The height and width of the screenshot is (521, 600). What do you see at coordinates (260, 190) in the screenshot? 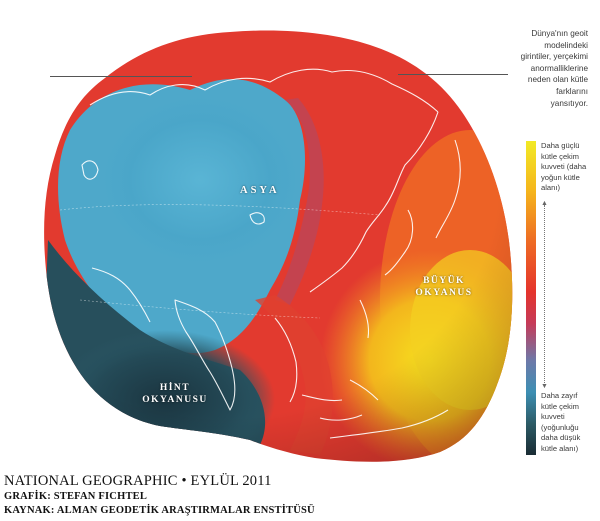
I see `label-asia: ASYA` at bounding box center [260, 190].